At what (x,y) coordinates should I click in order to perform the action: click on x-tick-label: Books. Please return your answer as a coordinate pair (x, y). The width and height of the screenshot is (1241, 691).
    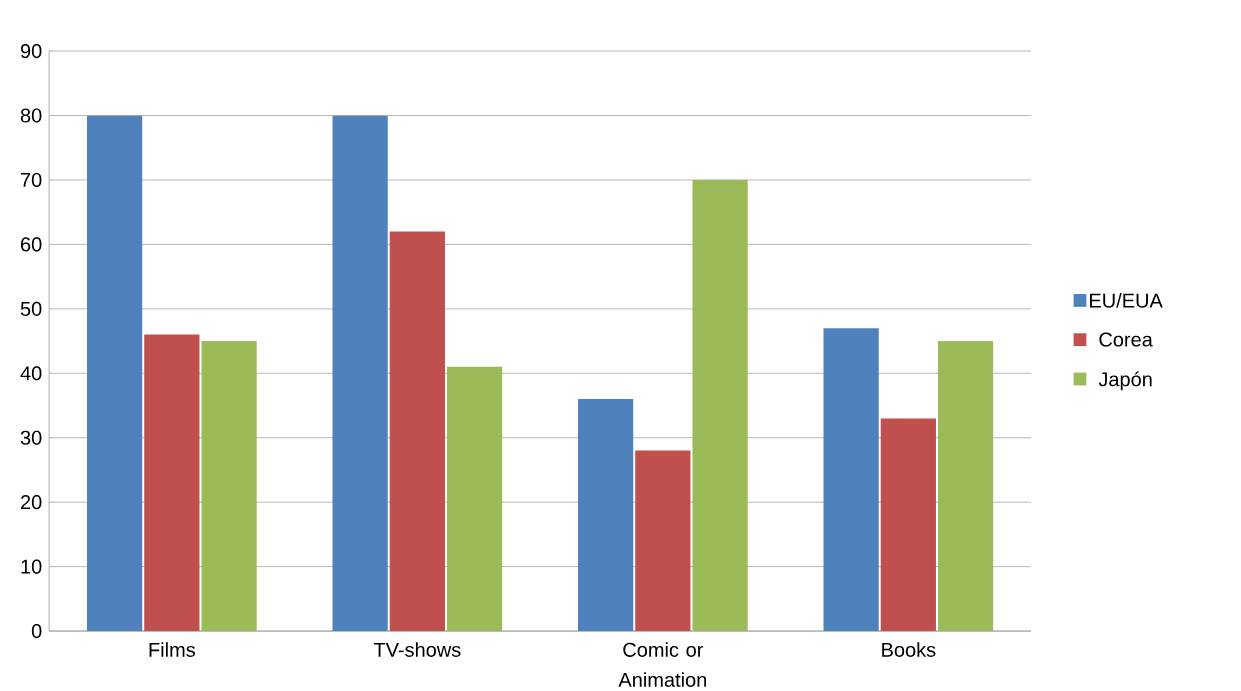
    Looking at the image, I should click on (909, 649).